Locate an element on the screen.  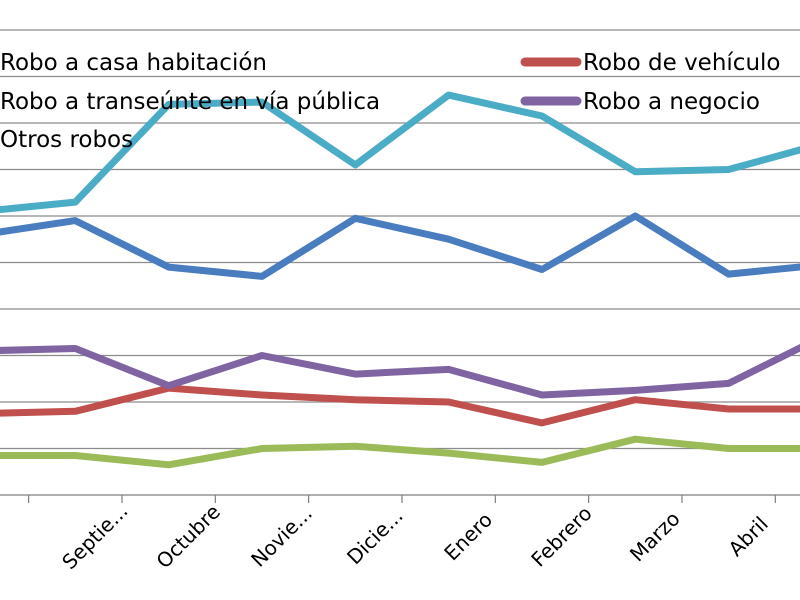
x-tick-label: Marzo is located at coordinates (655, 536).